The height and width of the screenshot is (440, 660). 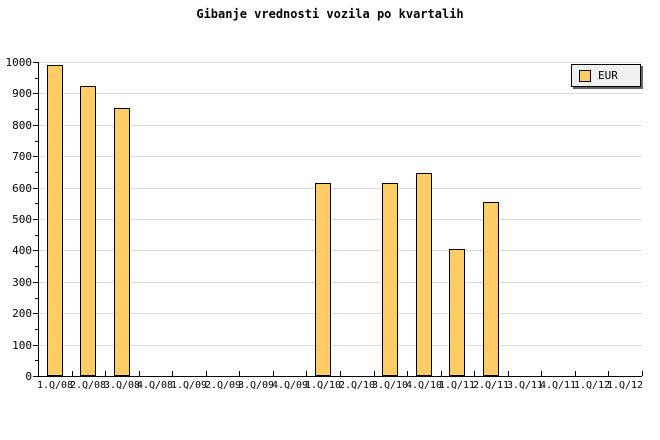 I want to click on y-tick-label: 100, so click(x=22, y=345).